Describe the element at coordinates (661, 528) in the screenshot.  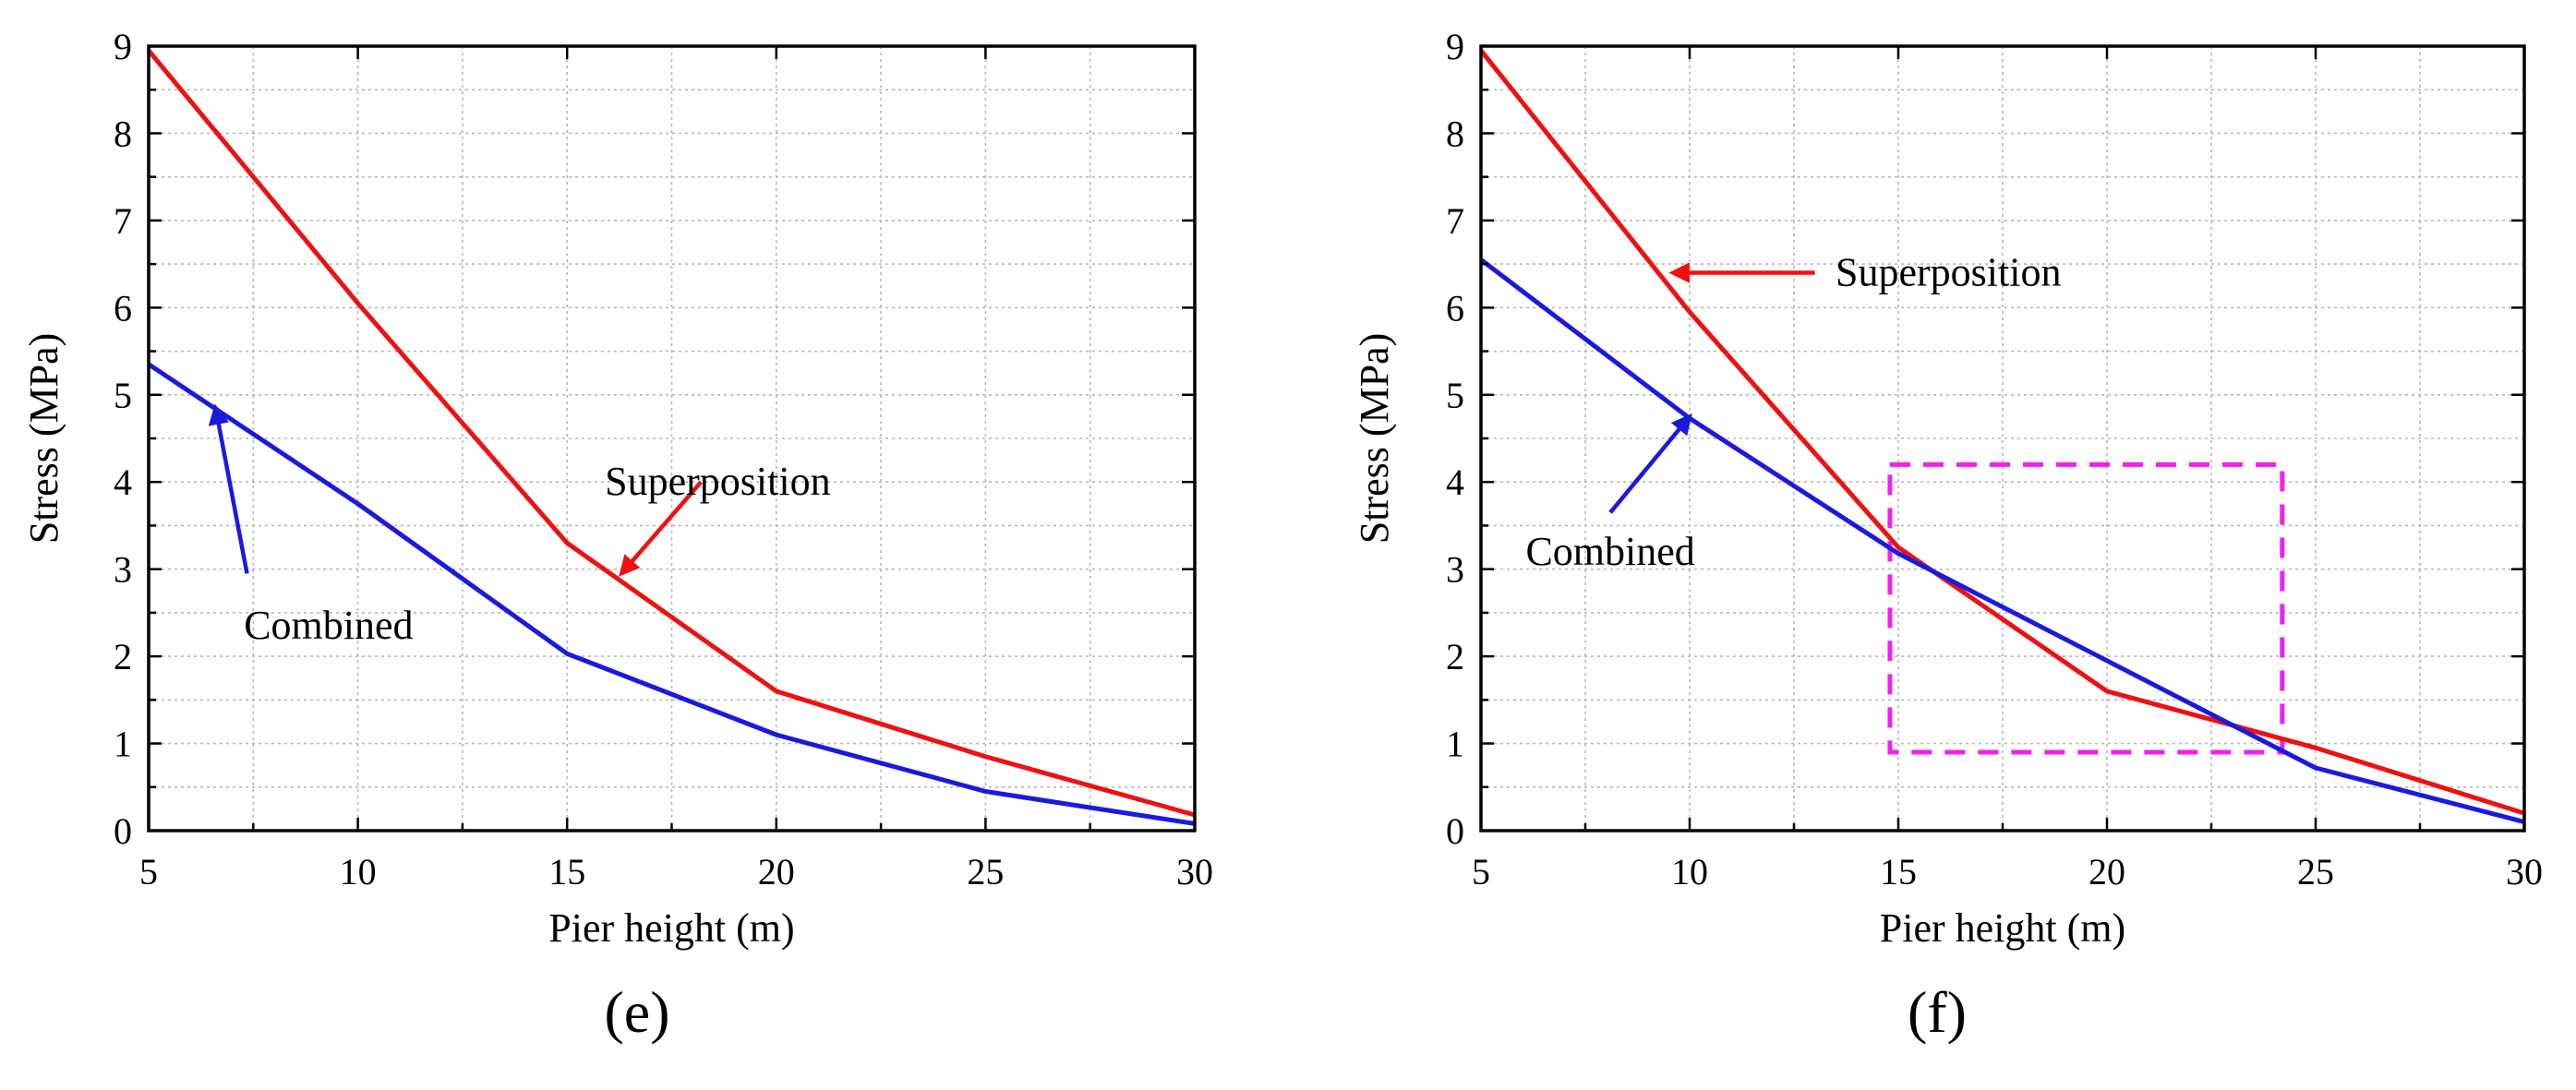
I see `annotation-arrow-superposition` at that location.